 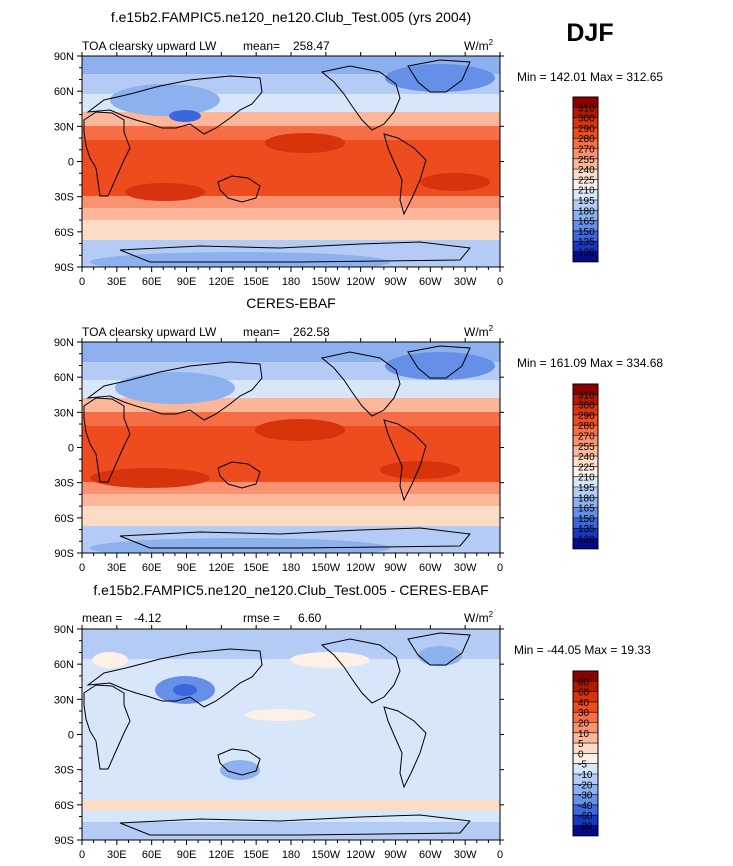 What do you see at coordinates (291, 831) in the screenshot?
I see `band-antarctic` at bounding box center [291, 831].